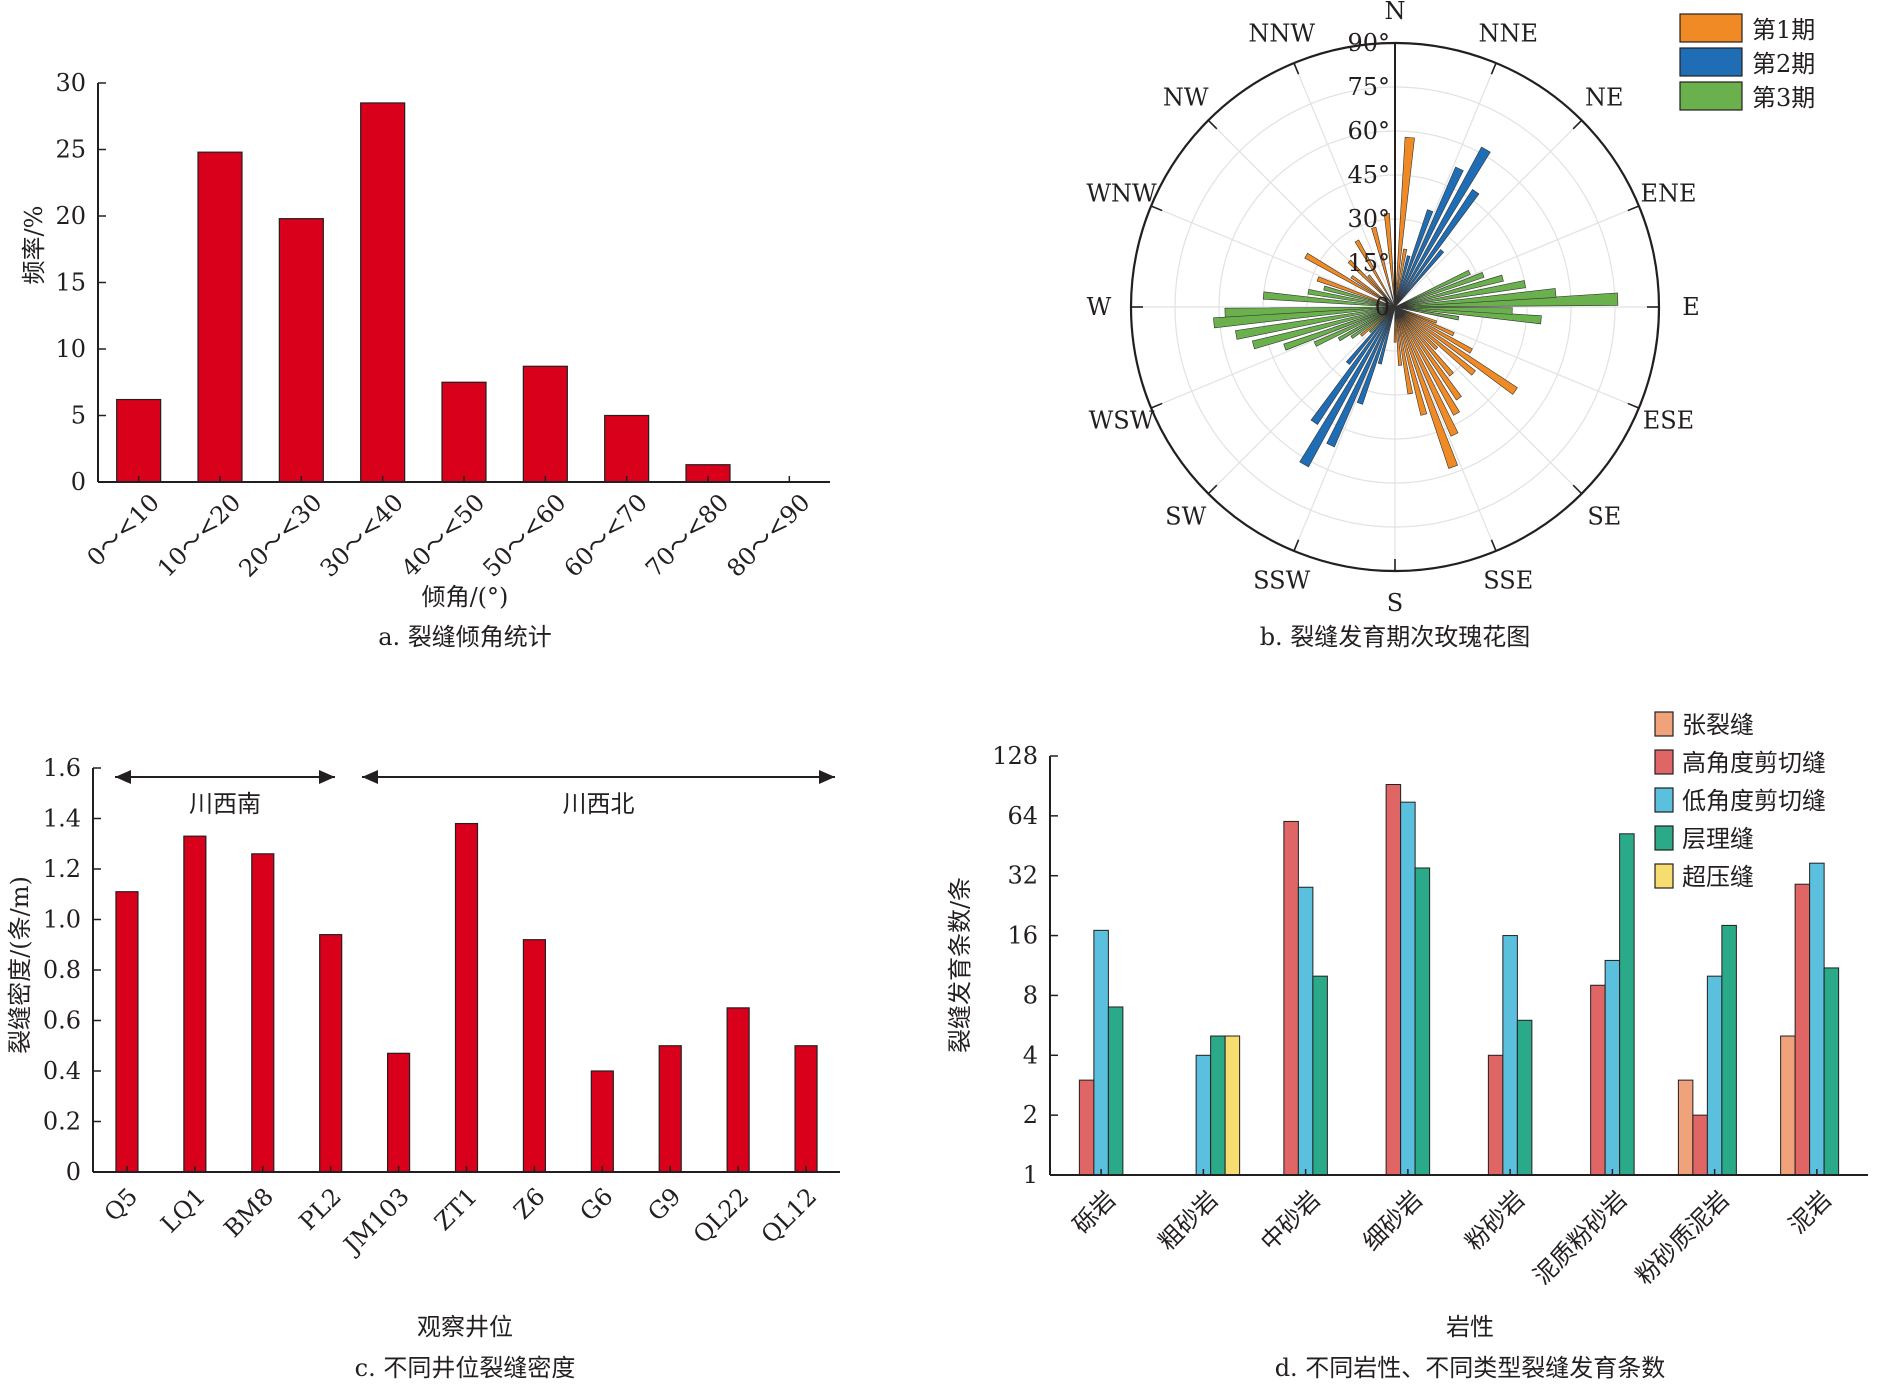  What do you see at coordinates (1368, 43) in the screenshot?
I see `radial-label: 90°` at bounding box center [1368, 43].